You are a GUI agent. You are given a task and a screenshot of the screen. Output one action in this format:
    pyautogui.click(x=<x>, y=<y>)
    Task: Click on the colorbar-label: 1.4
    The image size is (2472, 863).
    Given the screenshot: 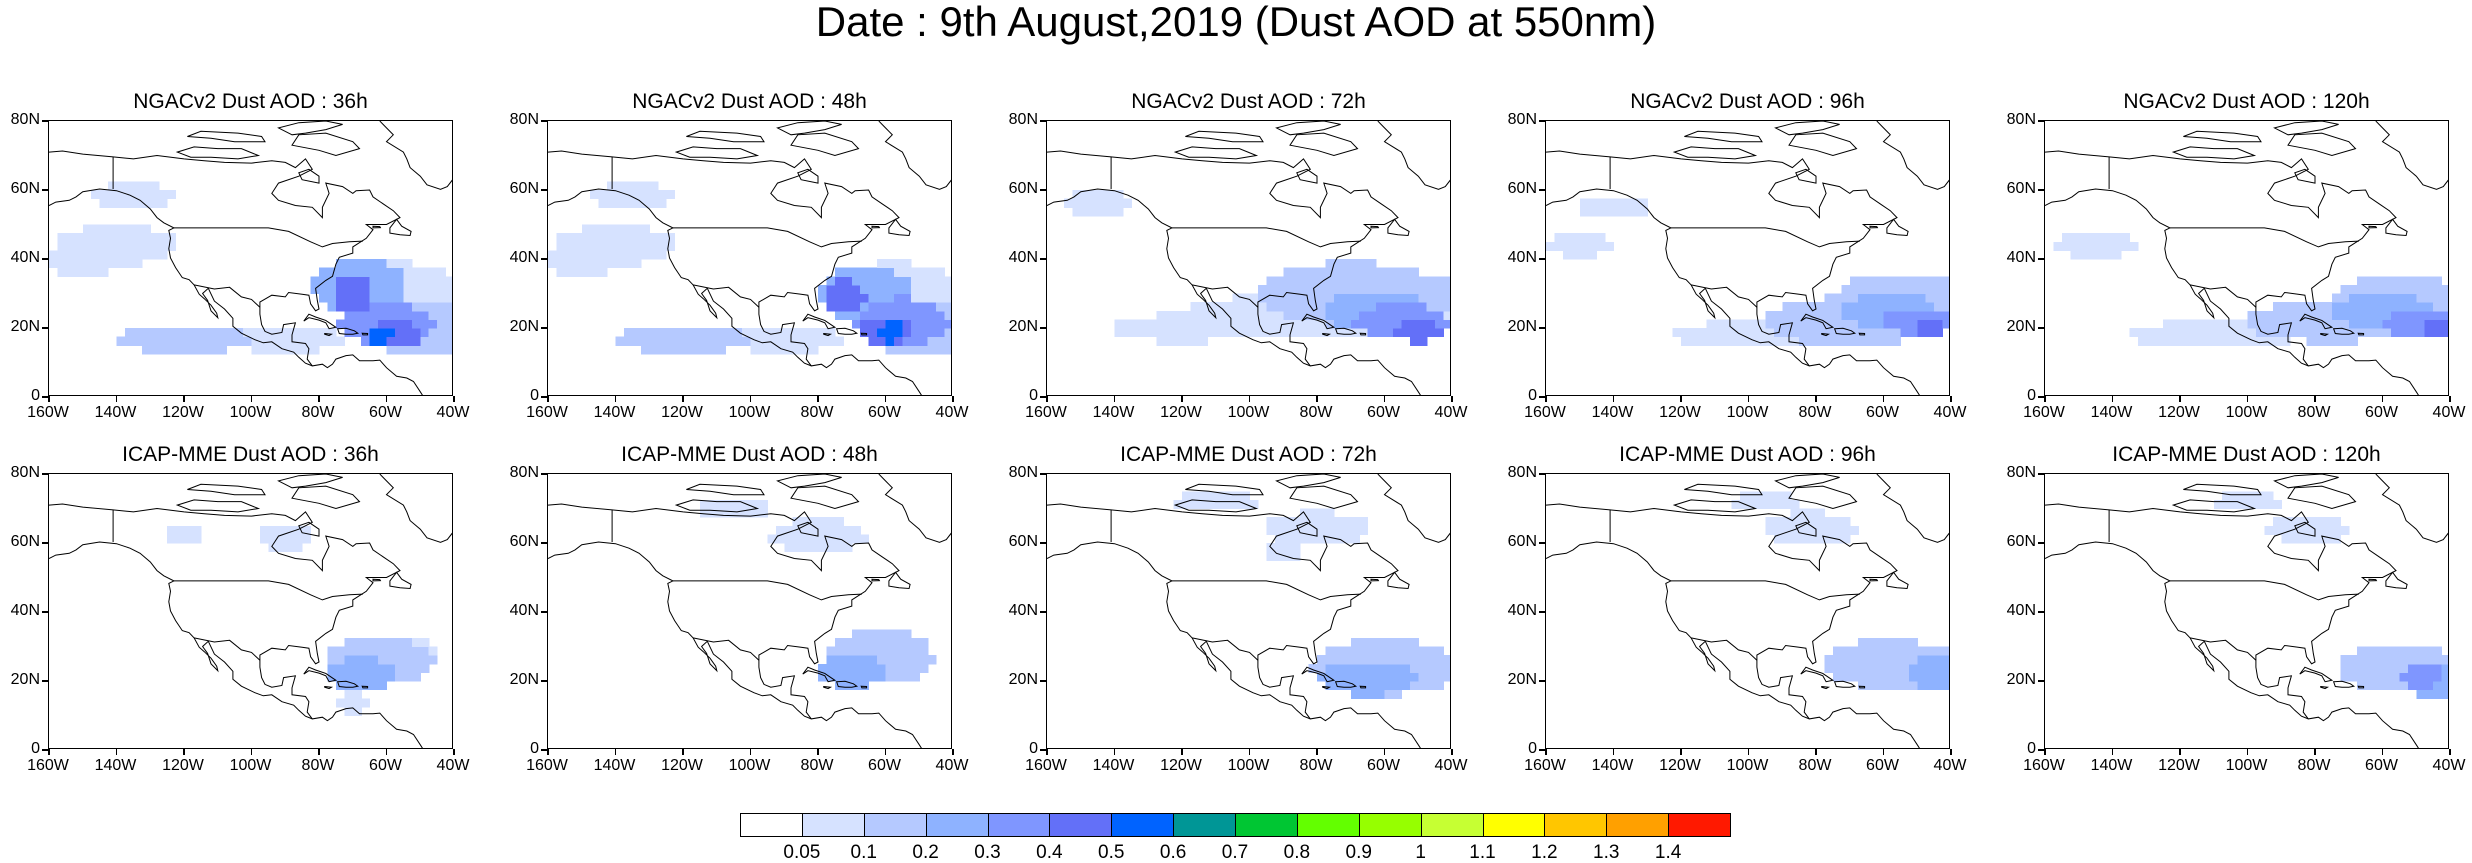 What is the action you would take?
    pyautogui.click(x=1668, y=852)
    